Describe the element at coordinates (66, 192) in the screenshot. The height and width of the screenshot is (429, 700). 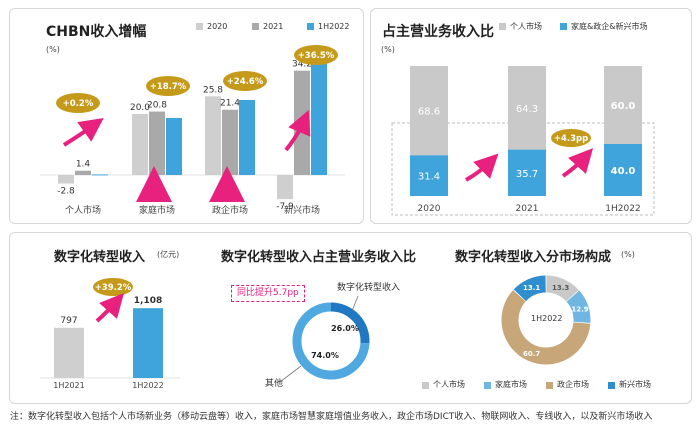
I see `p1-value-label-个人市场-2020: -2.8` at that location.